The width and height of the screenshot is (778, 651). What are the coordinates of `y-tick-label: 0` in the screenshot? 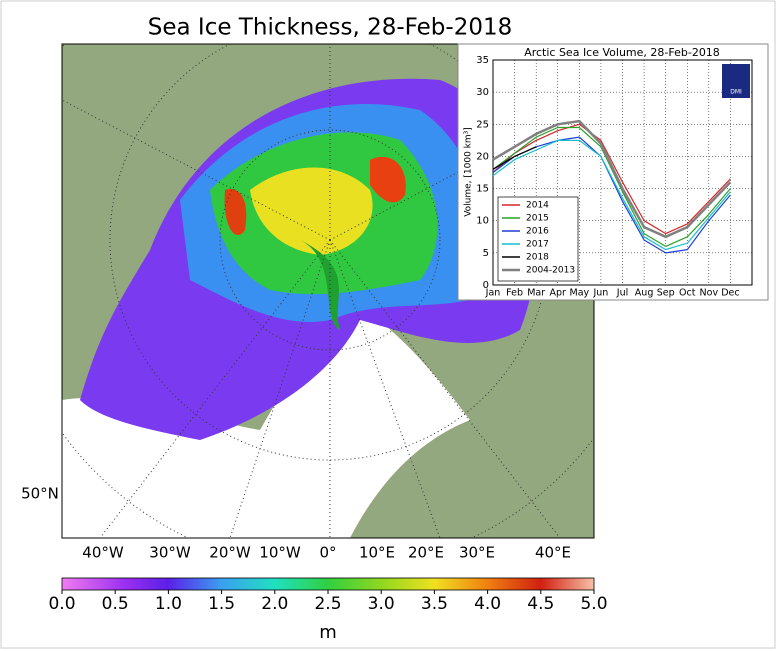 It's located at (486, 285).